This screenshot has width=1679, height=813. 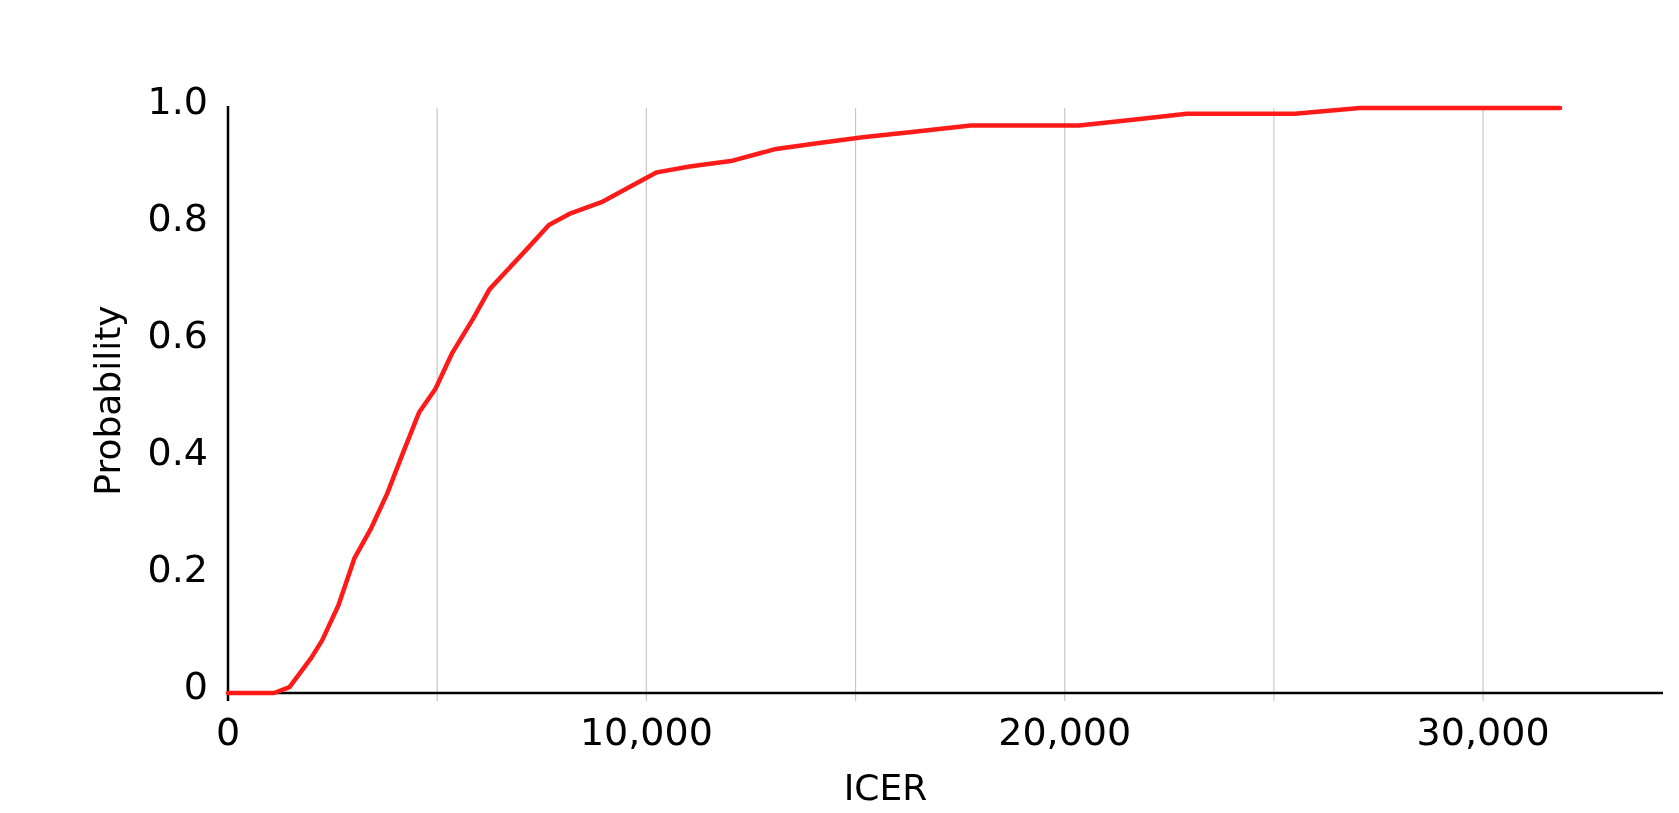 What do you see at coordinates (177, 452) in the screenshot?
I see `y-tick-label: 0.4` at bounding box center [177, 452].